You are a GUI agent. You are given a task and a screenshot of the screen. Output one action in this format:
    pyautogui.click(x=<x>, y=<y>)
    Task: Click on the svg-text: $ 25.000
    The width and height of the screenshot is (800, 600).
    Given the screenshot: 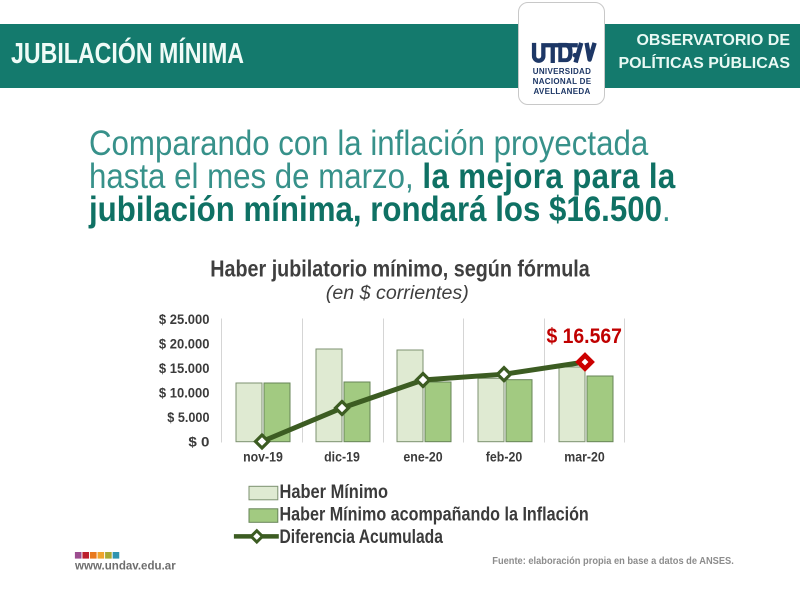 What is the action you would take?
    pyautogui.click(x=184, y=319)
    